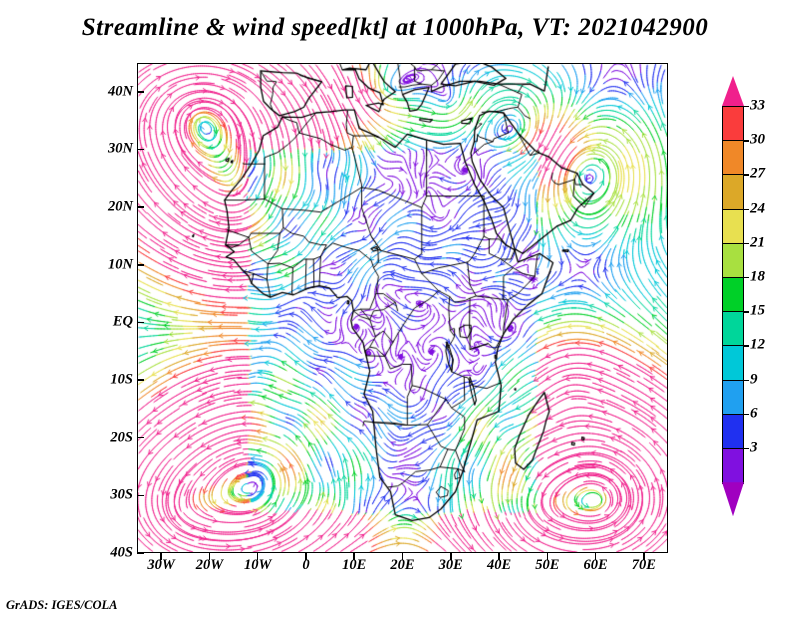  Describe the element at coordinates (757, 242) in the screenshot. I see `colorbar-tick-label: 21` at that location.